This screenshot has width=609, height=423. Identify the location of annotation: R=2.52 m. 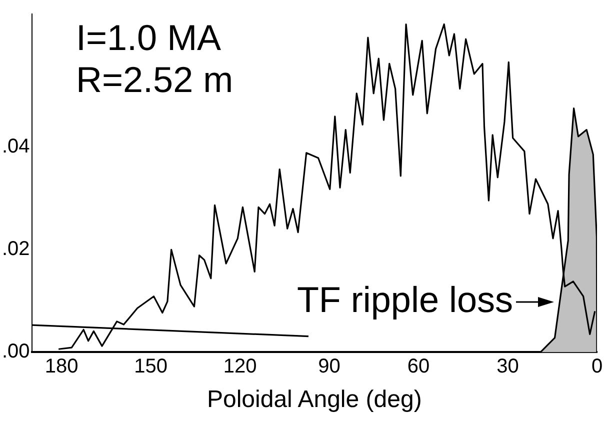
(155, 79).